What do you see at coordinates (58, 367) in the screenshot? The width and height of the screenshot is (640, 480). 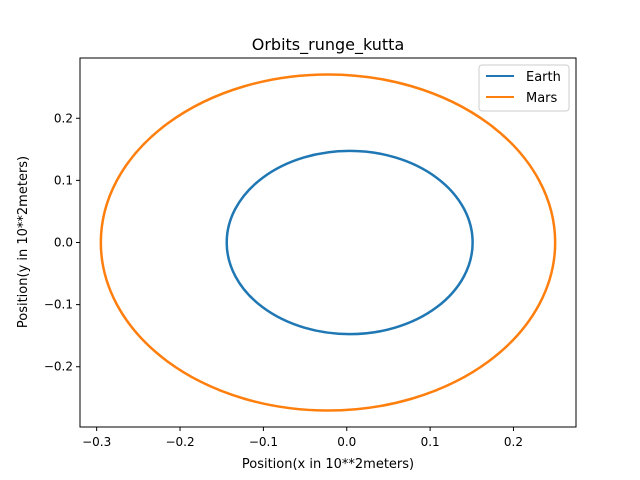 I see `y-tick-label: −0.2` at bounding box center [58, 367].